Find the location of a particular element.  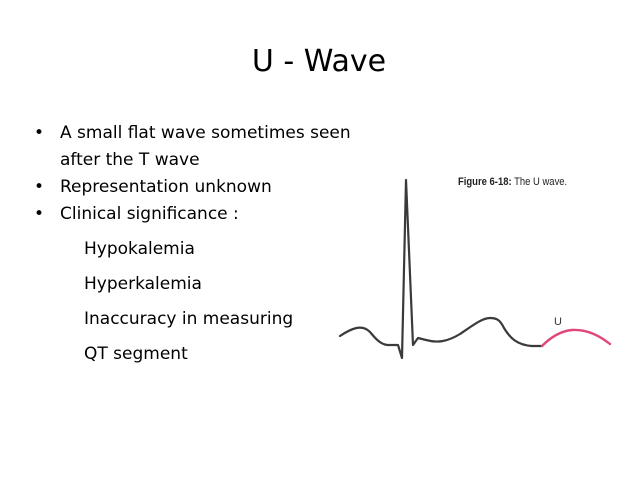

sub-item: Hyperkalemia is located at coordinates (143, 284).